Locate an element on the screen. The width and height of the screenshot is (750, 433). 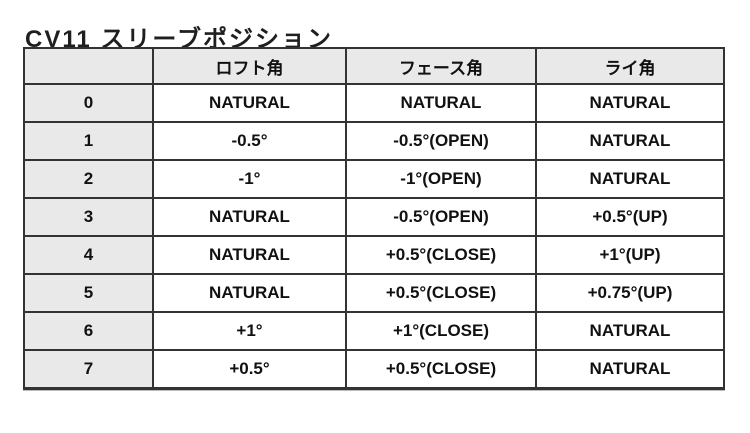
face-cell: NATURAL is located at coordinates (441, 103).